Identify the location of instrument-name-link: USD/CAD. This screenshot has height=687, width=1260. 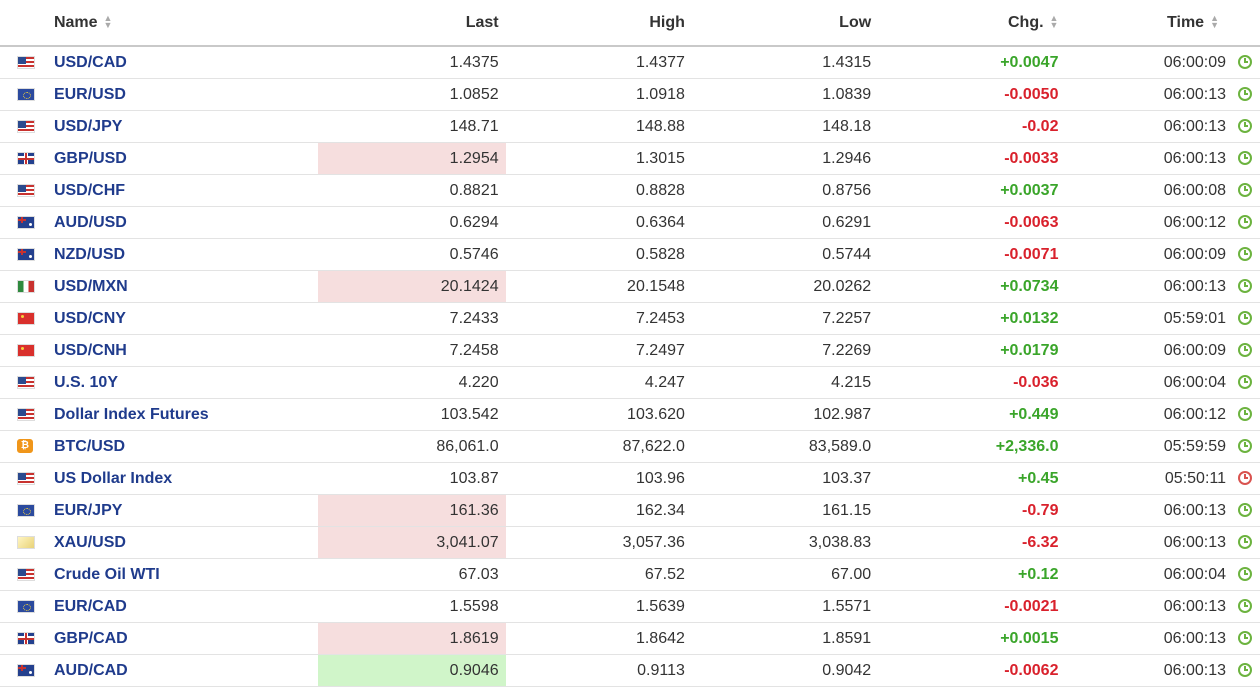
(180, 62).